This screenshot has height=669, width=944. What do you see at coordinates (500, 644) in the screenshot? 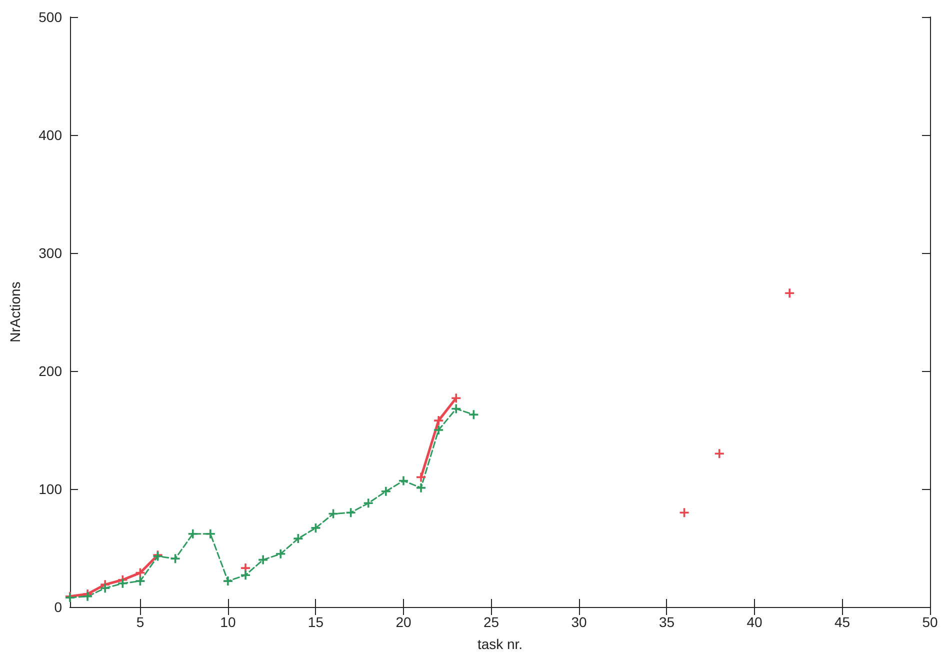
I see `x-axis-title: task nr.` at bounding box center [500, 644].